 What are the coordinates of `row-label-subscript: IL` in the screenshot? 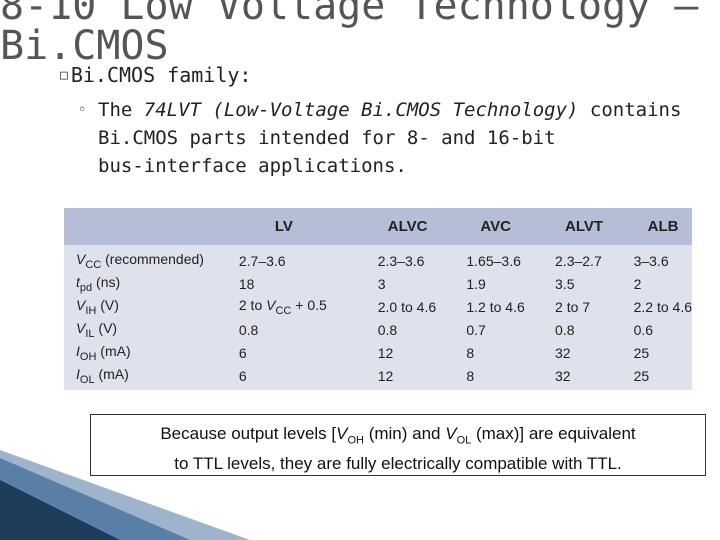 It's located at (90, 333).